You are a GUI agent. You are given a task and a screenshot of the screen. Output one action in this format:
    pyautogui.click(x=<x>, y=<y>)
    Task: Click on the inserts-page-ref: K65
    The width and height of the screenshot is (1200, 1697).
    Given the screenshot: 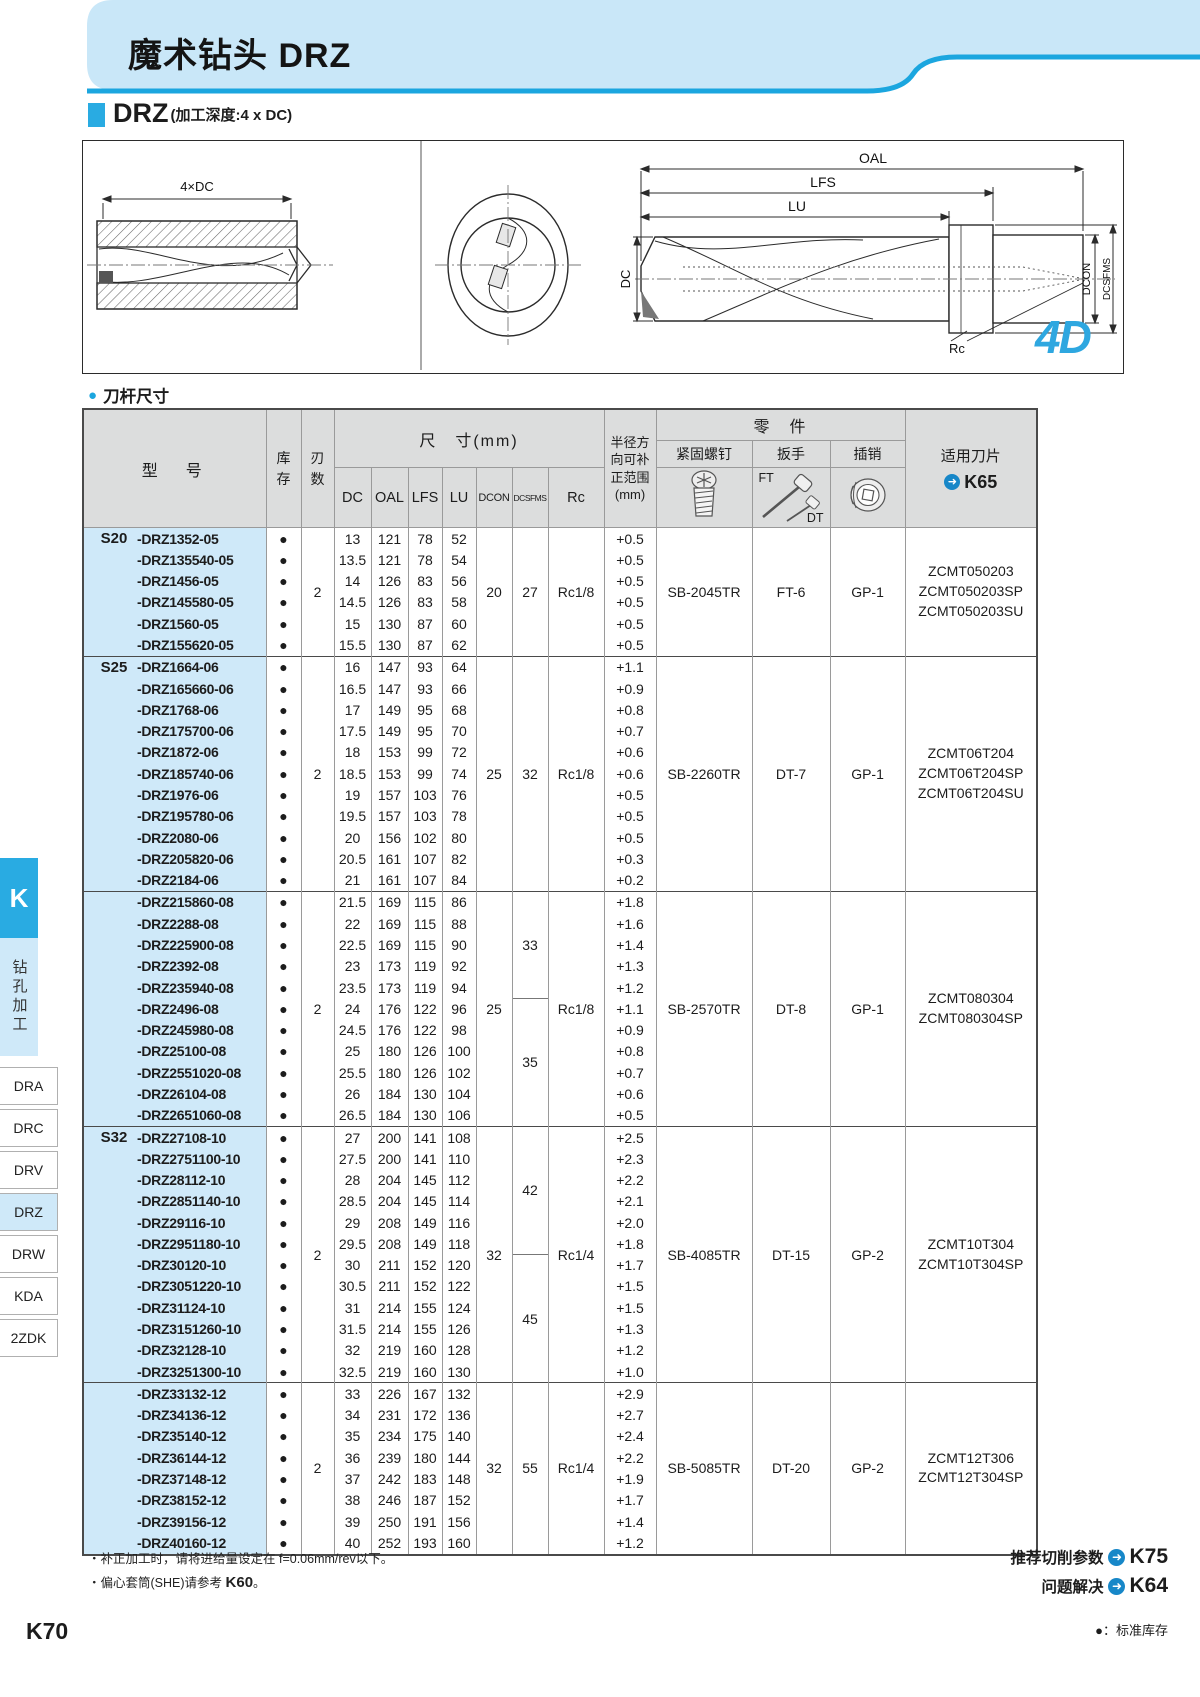 What is the action you would take?
    pyautogui.click(x=981, y=481)
    